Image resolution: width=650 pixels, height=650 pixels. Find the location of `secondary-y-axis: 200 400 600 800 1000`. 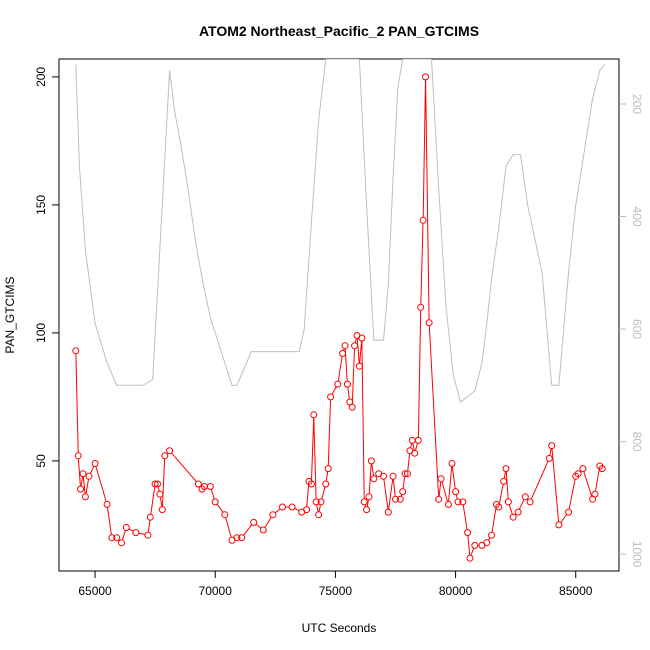

secondary-y-axis: 200 400 600 800 1000 is located at coordinates (631, 331).